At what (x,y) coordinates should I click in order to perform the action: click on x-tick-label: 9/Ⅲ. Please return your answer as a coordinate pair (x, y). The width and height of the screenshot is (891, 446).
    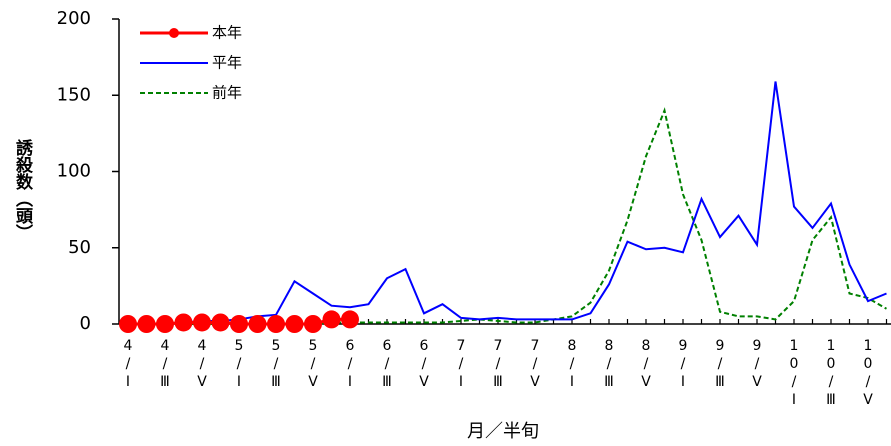
    Looking at the image, I should click on (720, 365).